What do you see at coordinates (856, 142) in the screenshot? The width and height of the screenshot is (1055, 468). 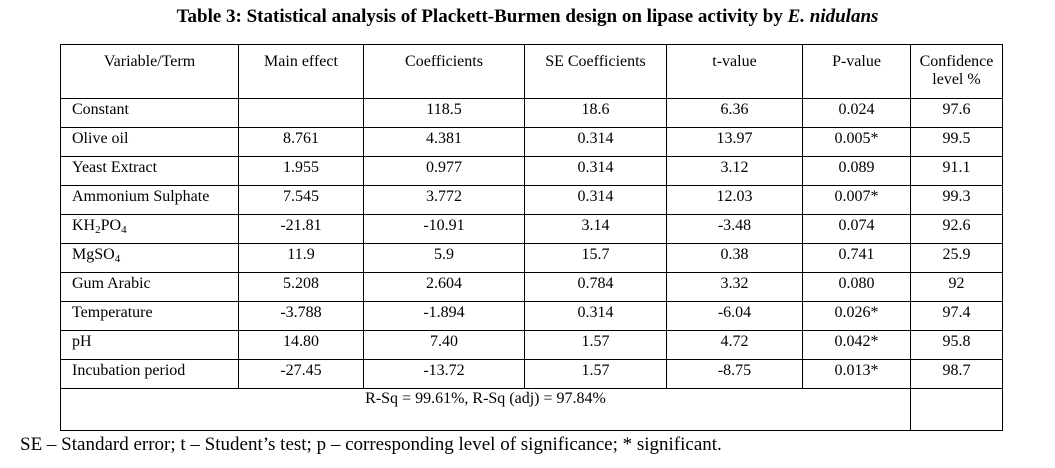 I see `cell-p-value: 0.005*` at bounding box center [856, 142].